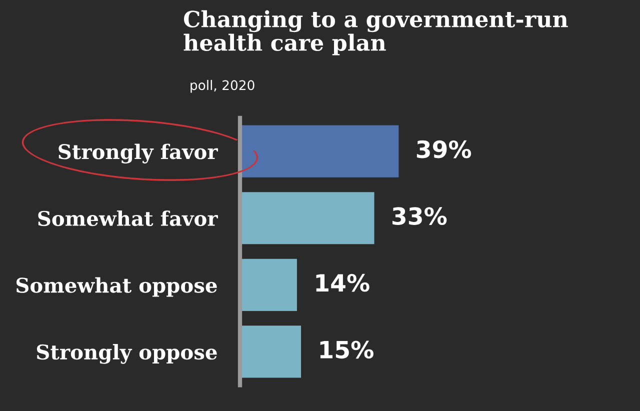 Image resolution: width=640 pixels, height=411 pixels. Describe the element at coordinates (347, 349) in the screenshot. I see `data-label: 15%` at that location.